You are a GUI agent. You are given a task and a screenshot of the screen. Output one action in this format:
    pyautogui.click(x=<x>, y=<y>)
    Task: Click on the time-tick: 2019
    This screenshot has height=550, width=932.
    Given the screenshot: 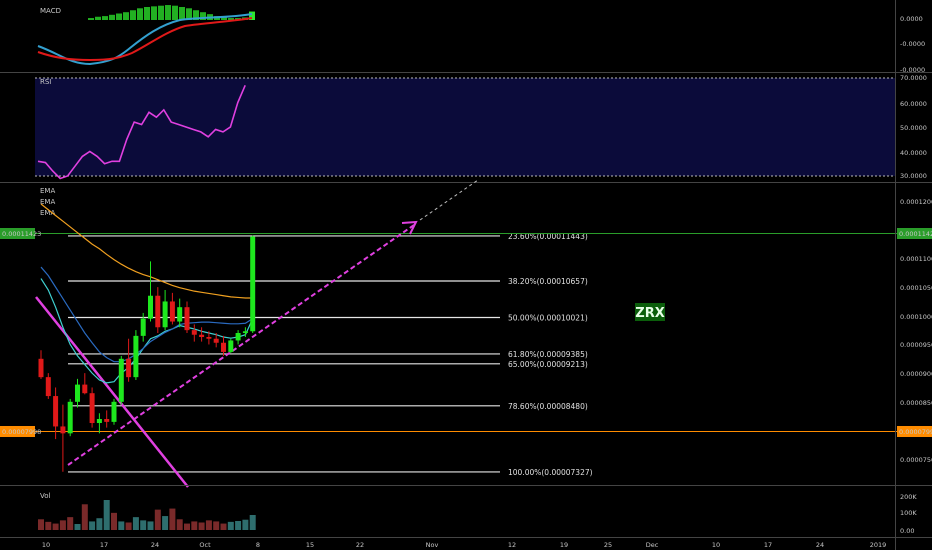 What is the action you would take?
    pyautogui.click(x=878, y=545)
    